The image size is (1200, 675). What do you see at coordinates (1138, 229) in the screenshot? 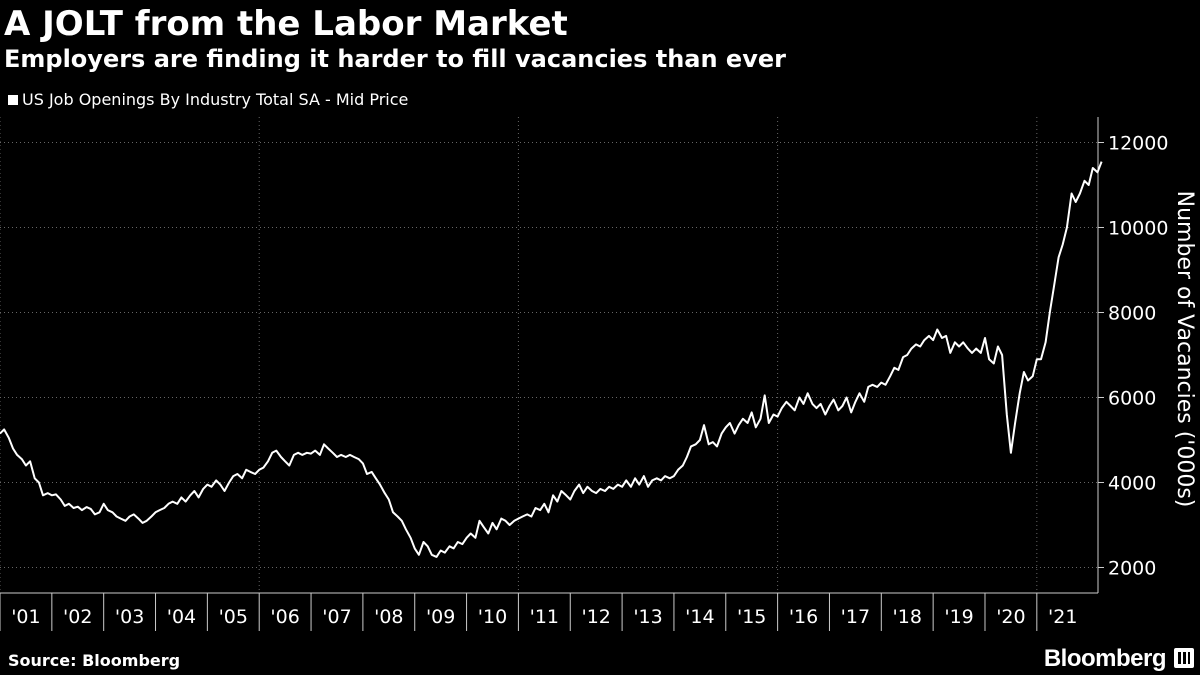
I see `y-tick-label: 10000` at bounding box center [1138, 229].